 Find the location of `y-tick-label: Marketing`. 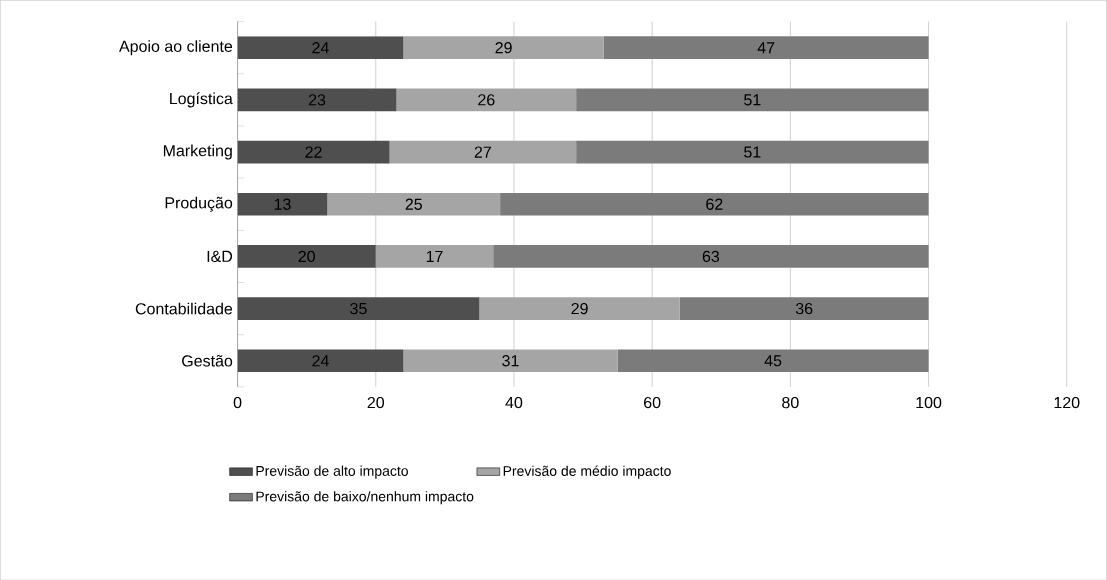

y-tick-label: Marketing is located at coordinates (197, 152).